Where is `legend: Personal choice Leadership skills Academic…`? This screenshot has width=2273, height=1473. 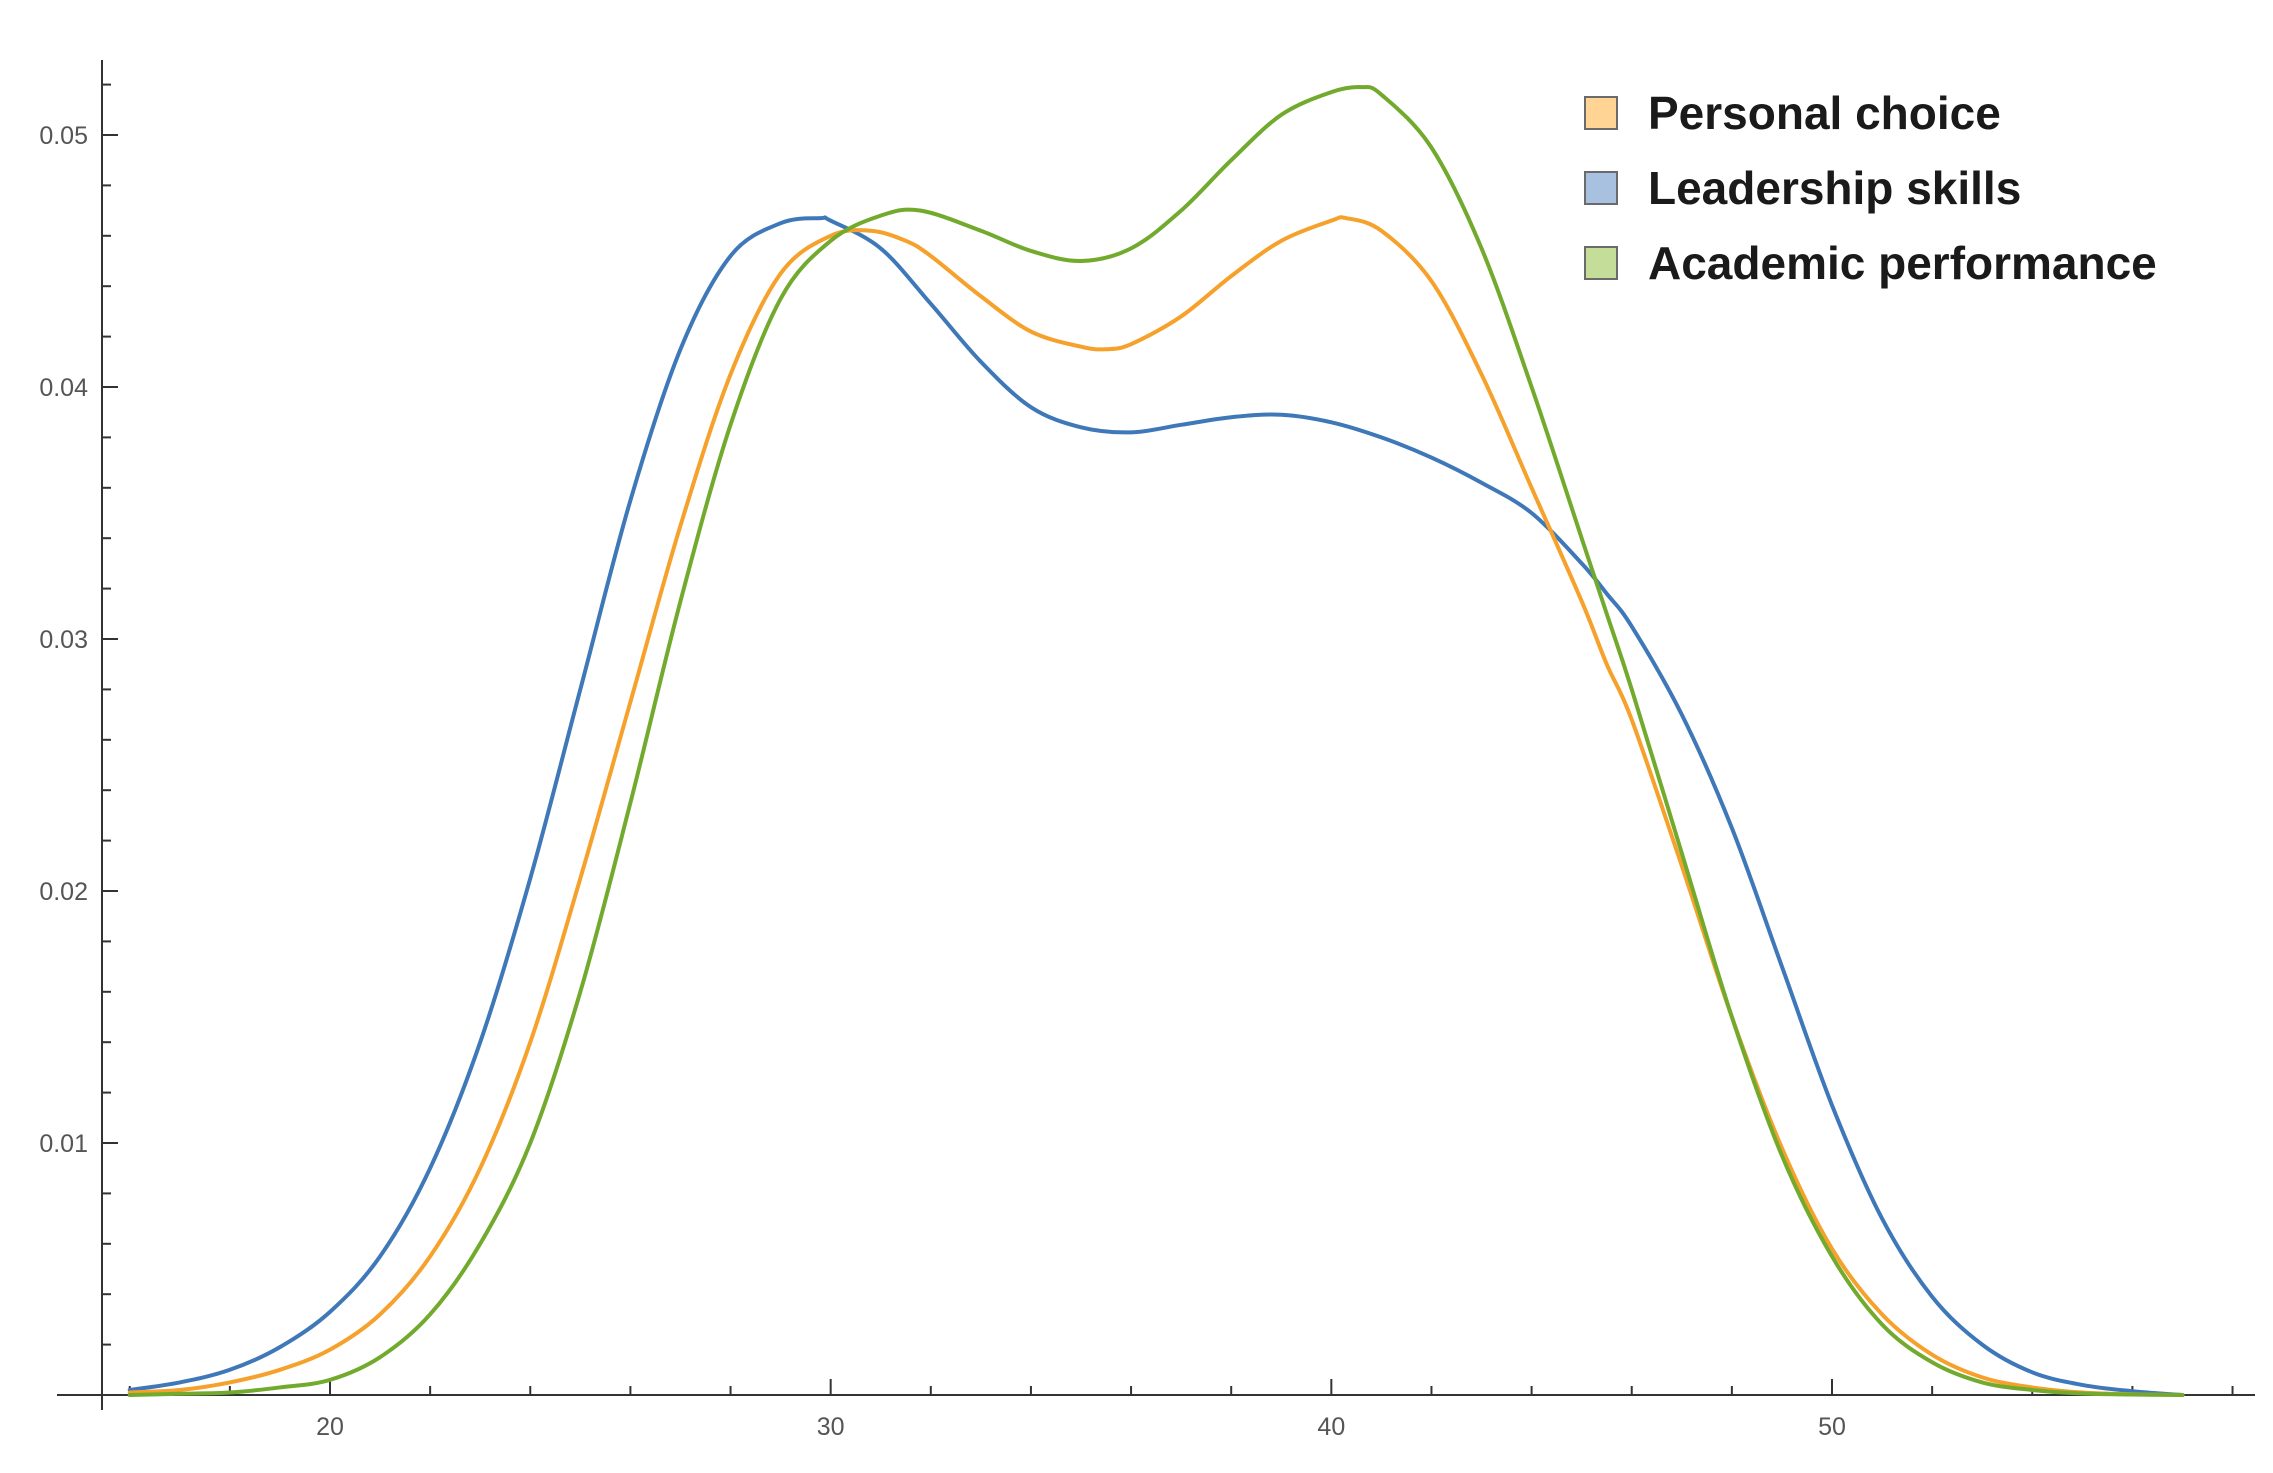 legend: Personal choice Leadership skills Academic… is located at coordinates (1870, 188).